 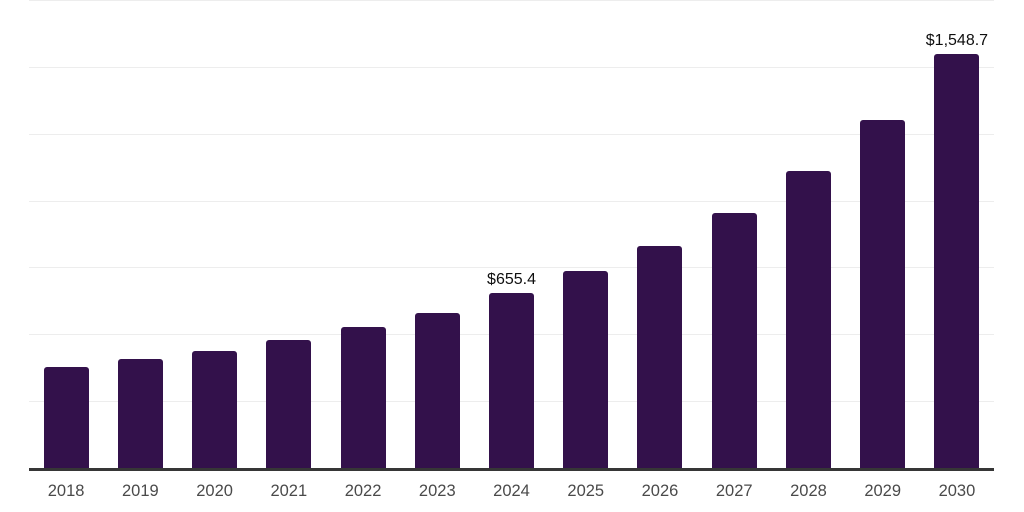 What do you see at coordinates (660, 356) in the screenshot?
I see `bar-2026` at bounding box center [660, 356].